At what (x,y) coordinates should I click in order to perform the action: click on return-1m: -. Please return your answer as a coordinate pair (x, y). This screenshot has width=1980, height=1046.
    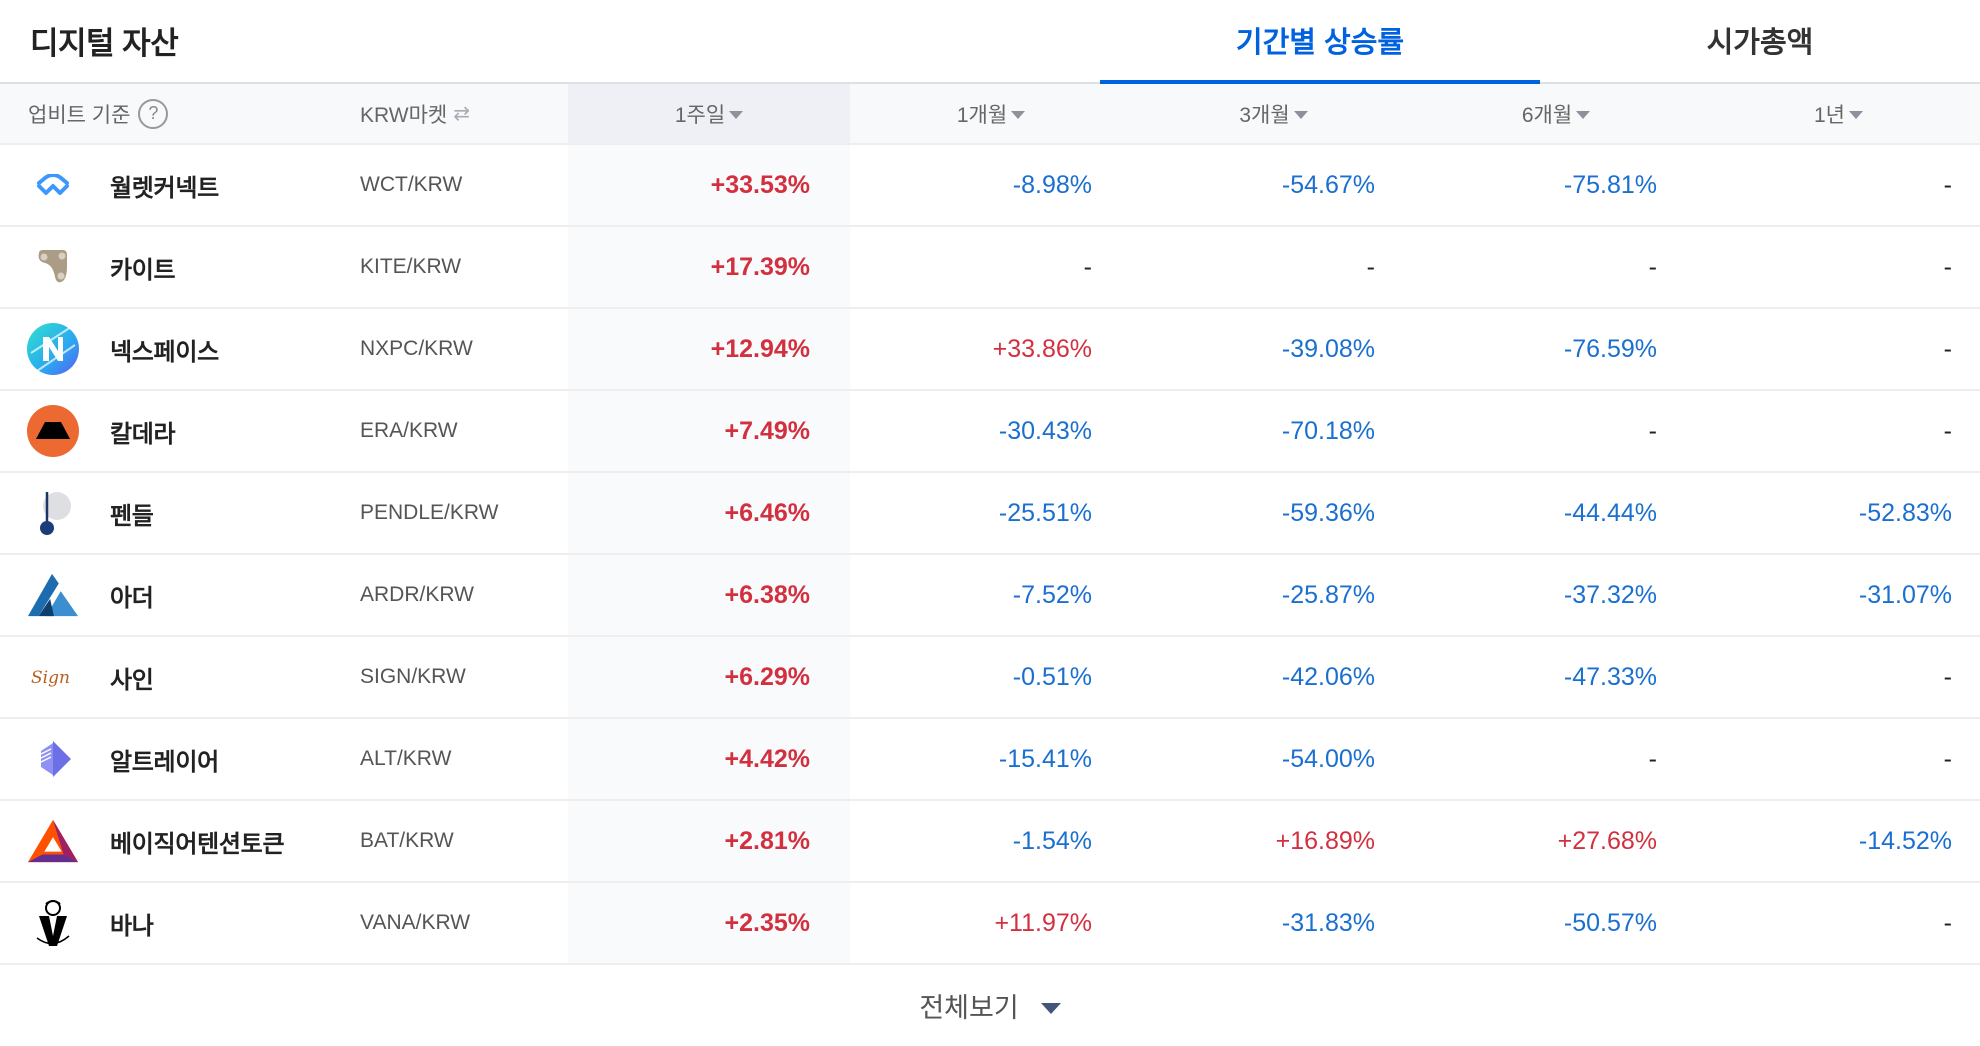
    Looking at the image, I should click on (1087, 266).